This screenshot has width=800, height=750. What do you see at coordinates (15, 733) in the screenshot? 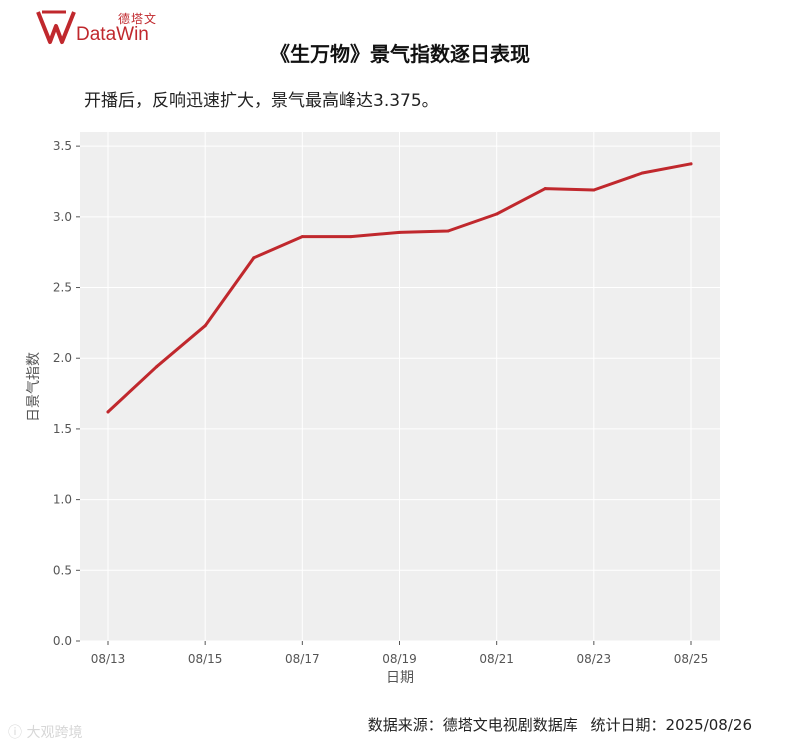
I see `watermark-icon: ⓘ` at bounding box center [15, 733].